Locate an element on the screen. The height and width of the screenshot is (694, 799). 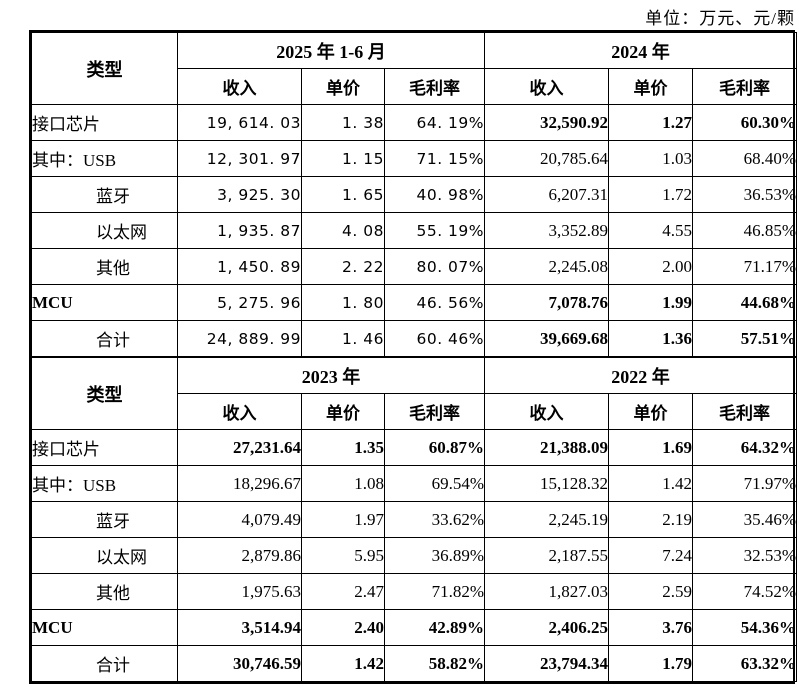
type-header-cell: 类型 is located at coordinates (104, 393).